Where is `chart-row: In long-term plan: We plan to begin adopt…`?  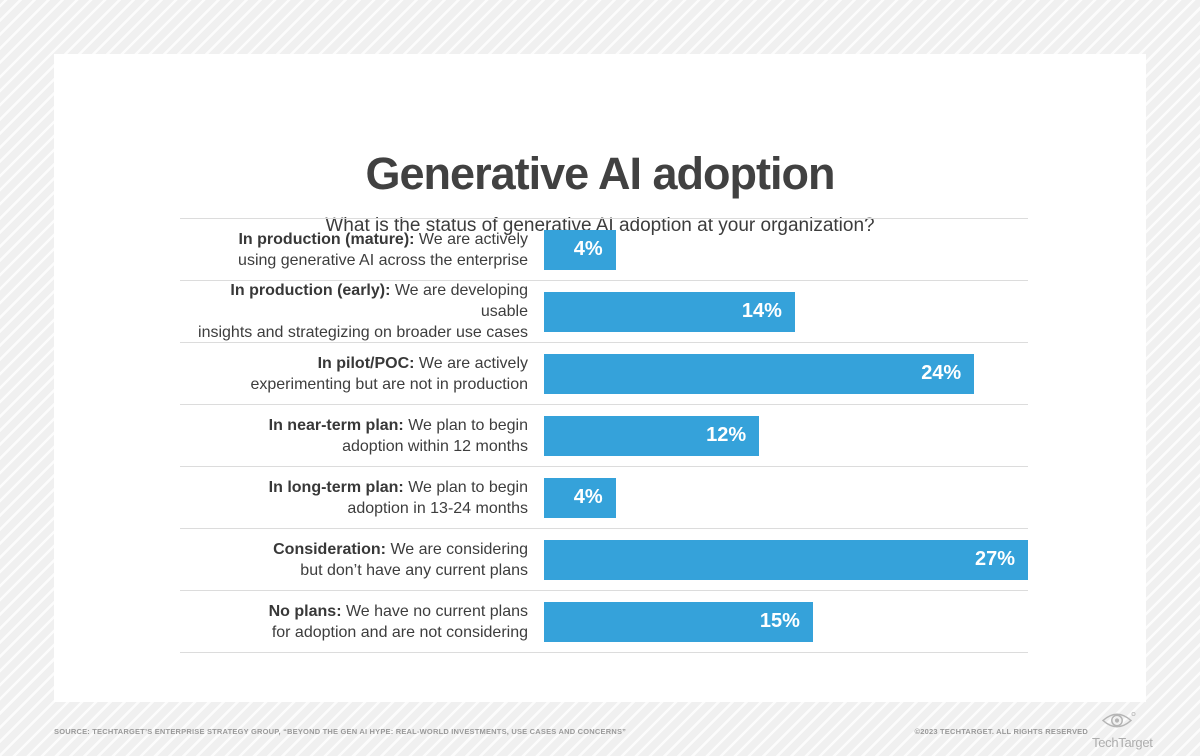
chart-row: In long-term plan: We plan to begin adopt… is located at coordinates (604, 497).